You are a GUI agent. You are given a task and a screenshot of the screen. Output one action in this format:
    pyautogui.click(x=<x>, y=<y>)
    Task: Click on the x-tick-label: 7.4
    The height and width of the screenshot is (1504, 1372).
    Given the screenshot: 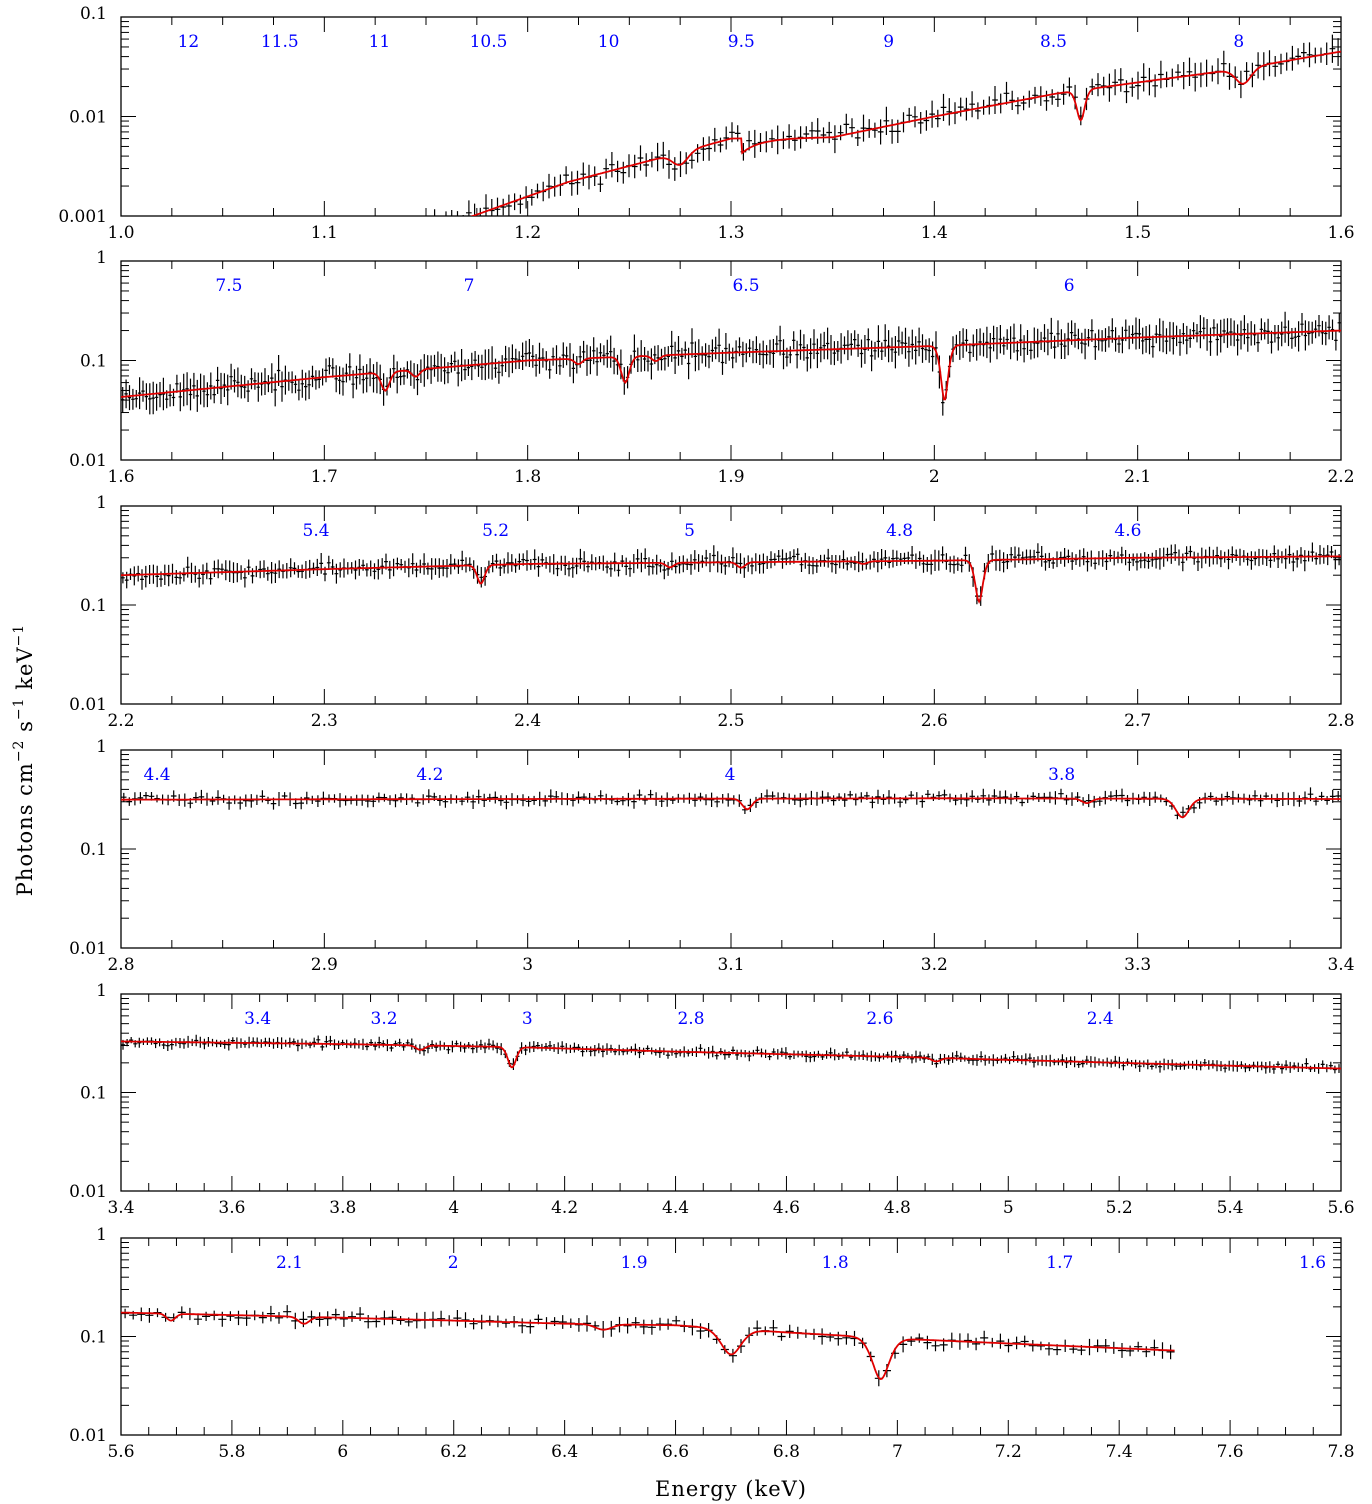 What is the action you would take?
    pyautogui.click(x=1119, y=1452)
    